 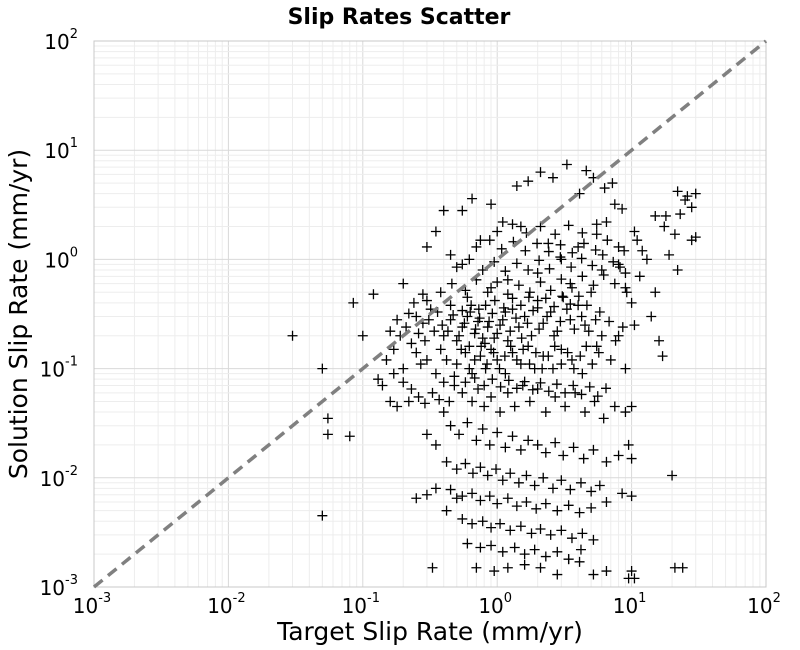 What do you see at coordinates (61, 149) in the screenshot?
I see `y-tick-label: 10¹` at bounding box center [61, 149].